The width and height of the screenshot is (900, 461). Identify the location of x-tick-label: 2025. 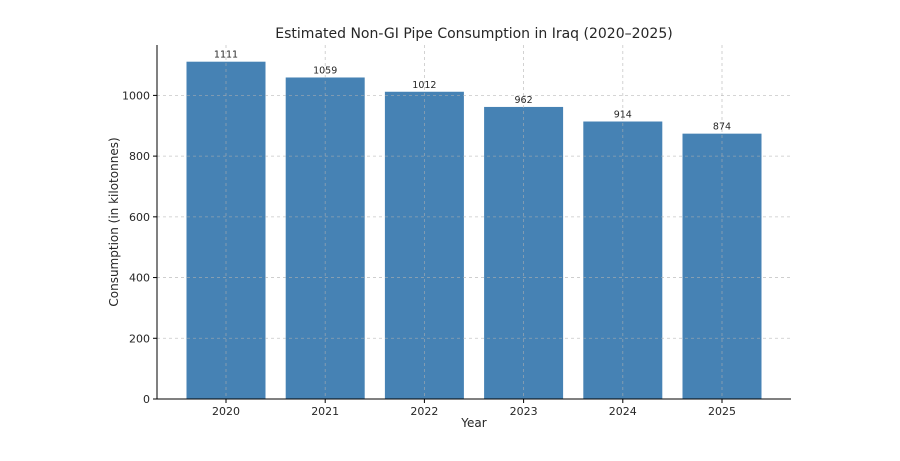
(722, 411).